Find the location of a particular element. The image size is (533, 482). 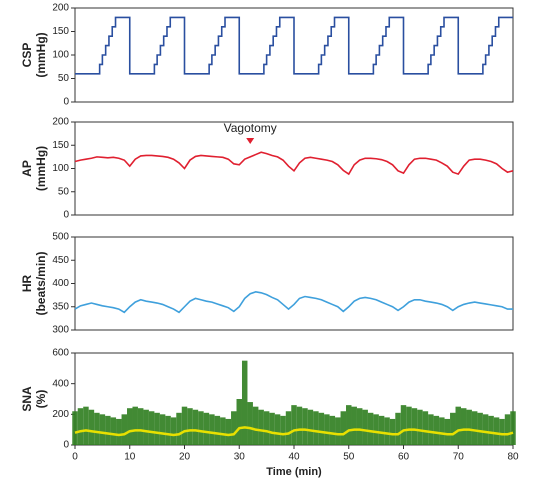

y-axis-label: (beats/min) is located at coordinates (41, 283).